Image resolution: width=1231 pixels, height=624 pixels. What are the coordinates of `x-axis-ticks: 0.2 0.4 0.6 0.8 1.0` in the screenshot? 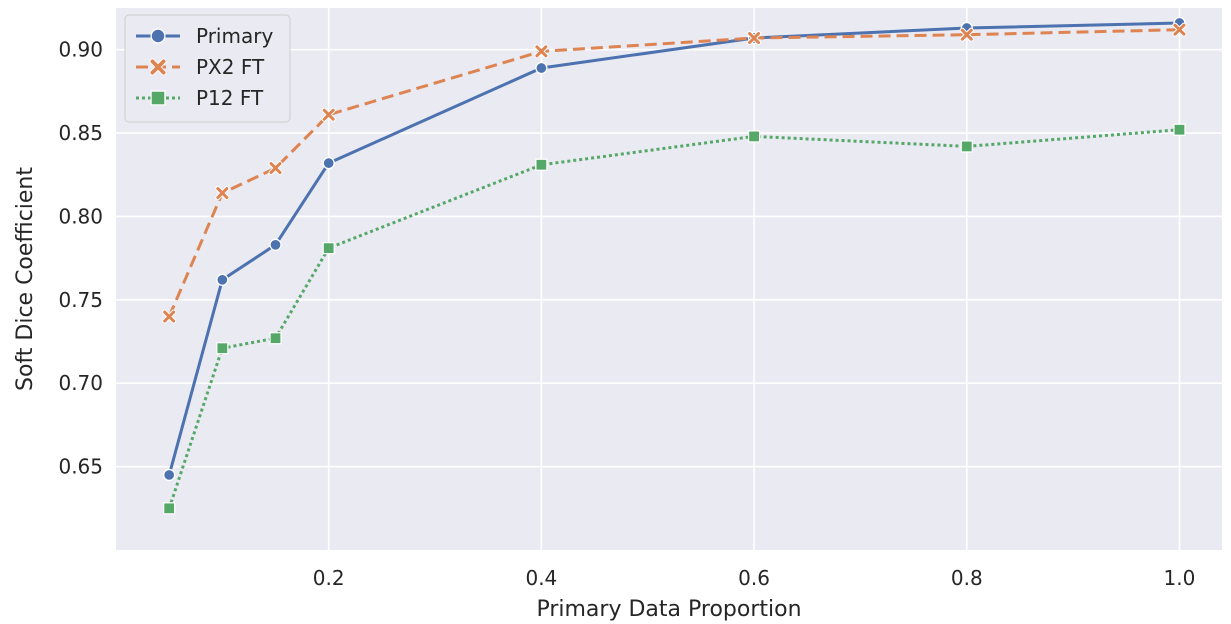 It's located at (754, 578).